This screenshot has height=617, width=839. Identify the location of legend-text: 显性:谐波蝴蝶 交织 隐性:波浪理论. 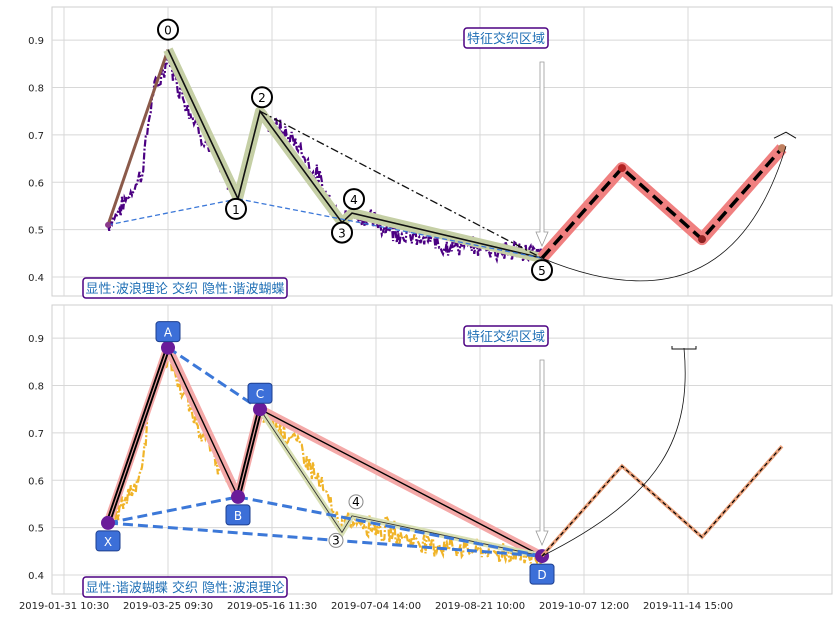
(184, 588).